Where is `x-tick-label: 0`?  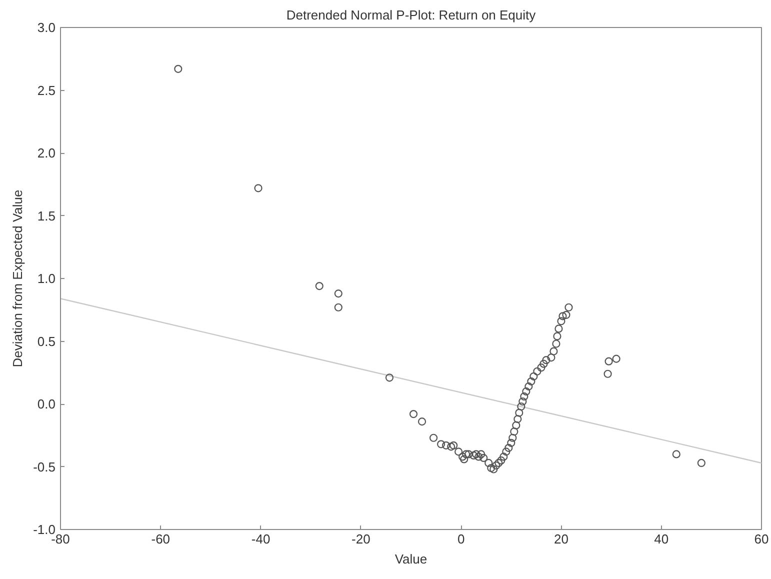
x-tick-label: 0 is located at coordinates (461, 539).